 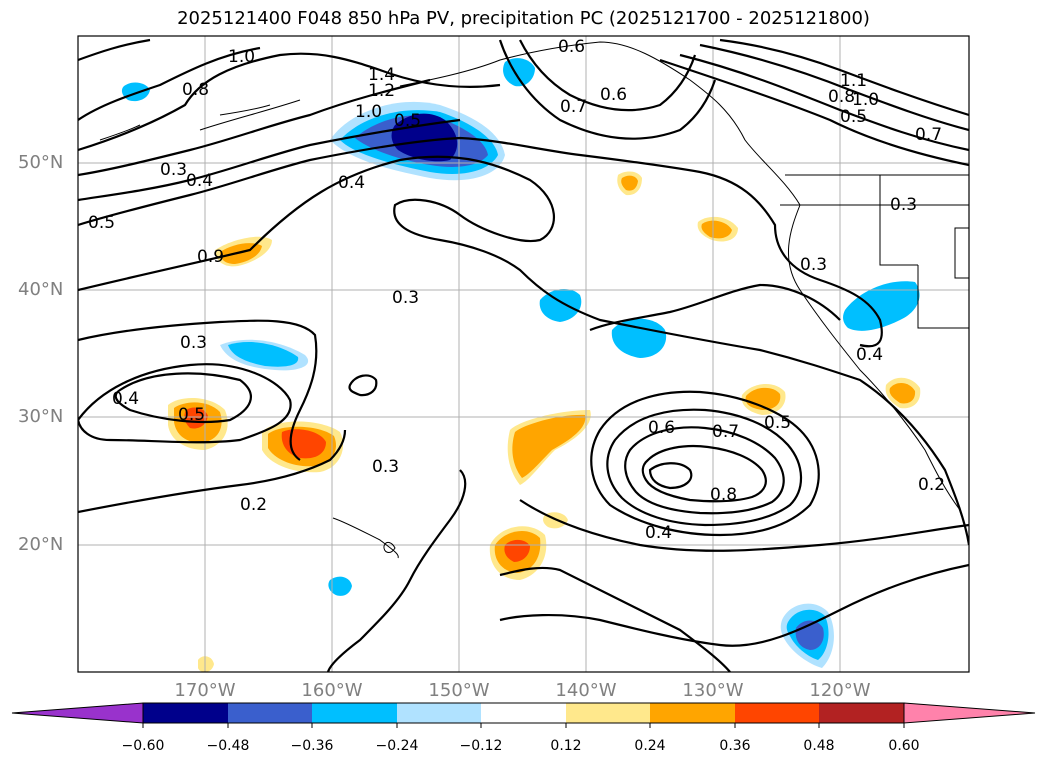 I want to click on colorbar-tick-label: 0.24, so click(x=650, y=746).